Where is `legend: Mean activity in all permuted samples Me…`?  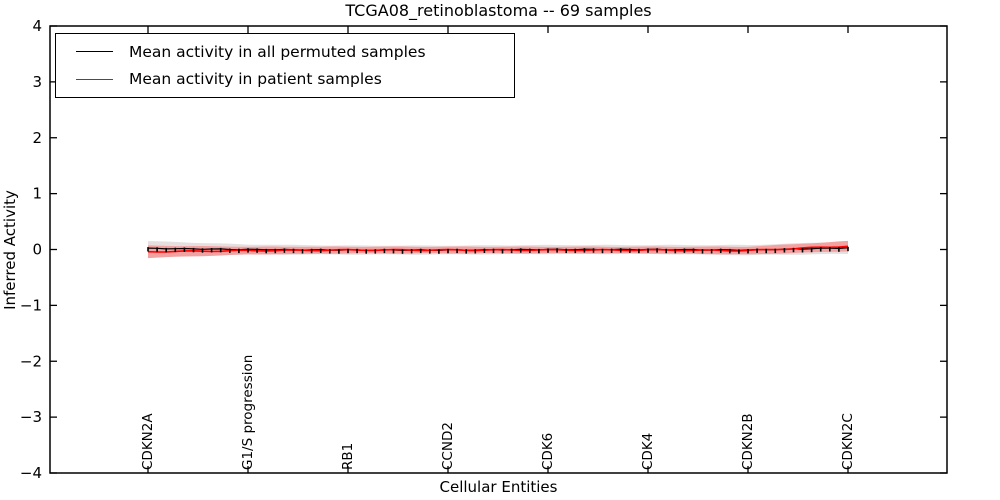
legend: Mean activity in all permuted samples Me… is located at coordinates (285, 65).